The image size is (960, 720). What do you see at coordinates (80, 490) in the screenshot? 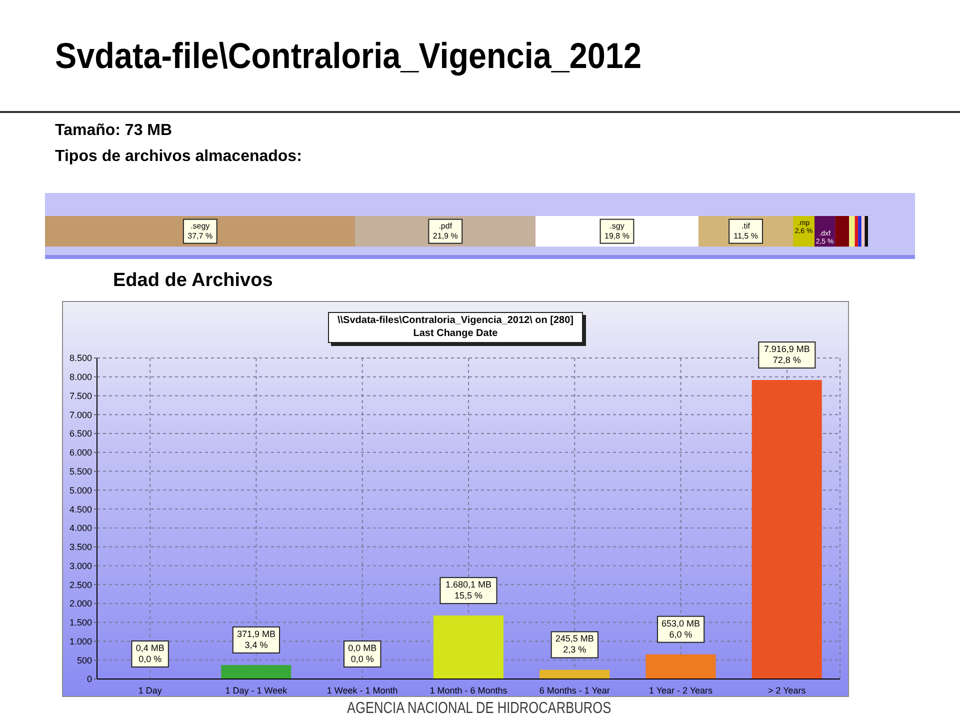
I see `y-tick-label: 5.000` at bounding box center [80, 490].